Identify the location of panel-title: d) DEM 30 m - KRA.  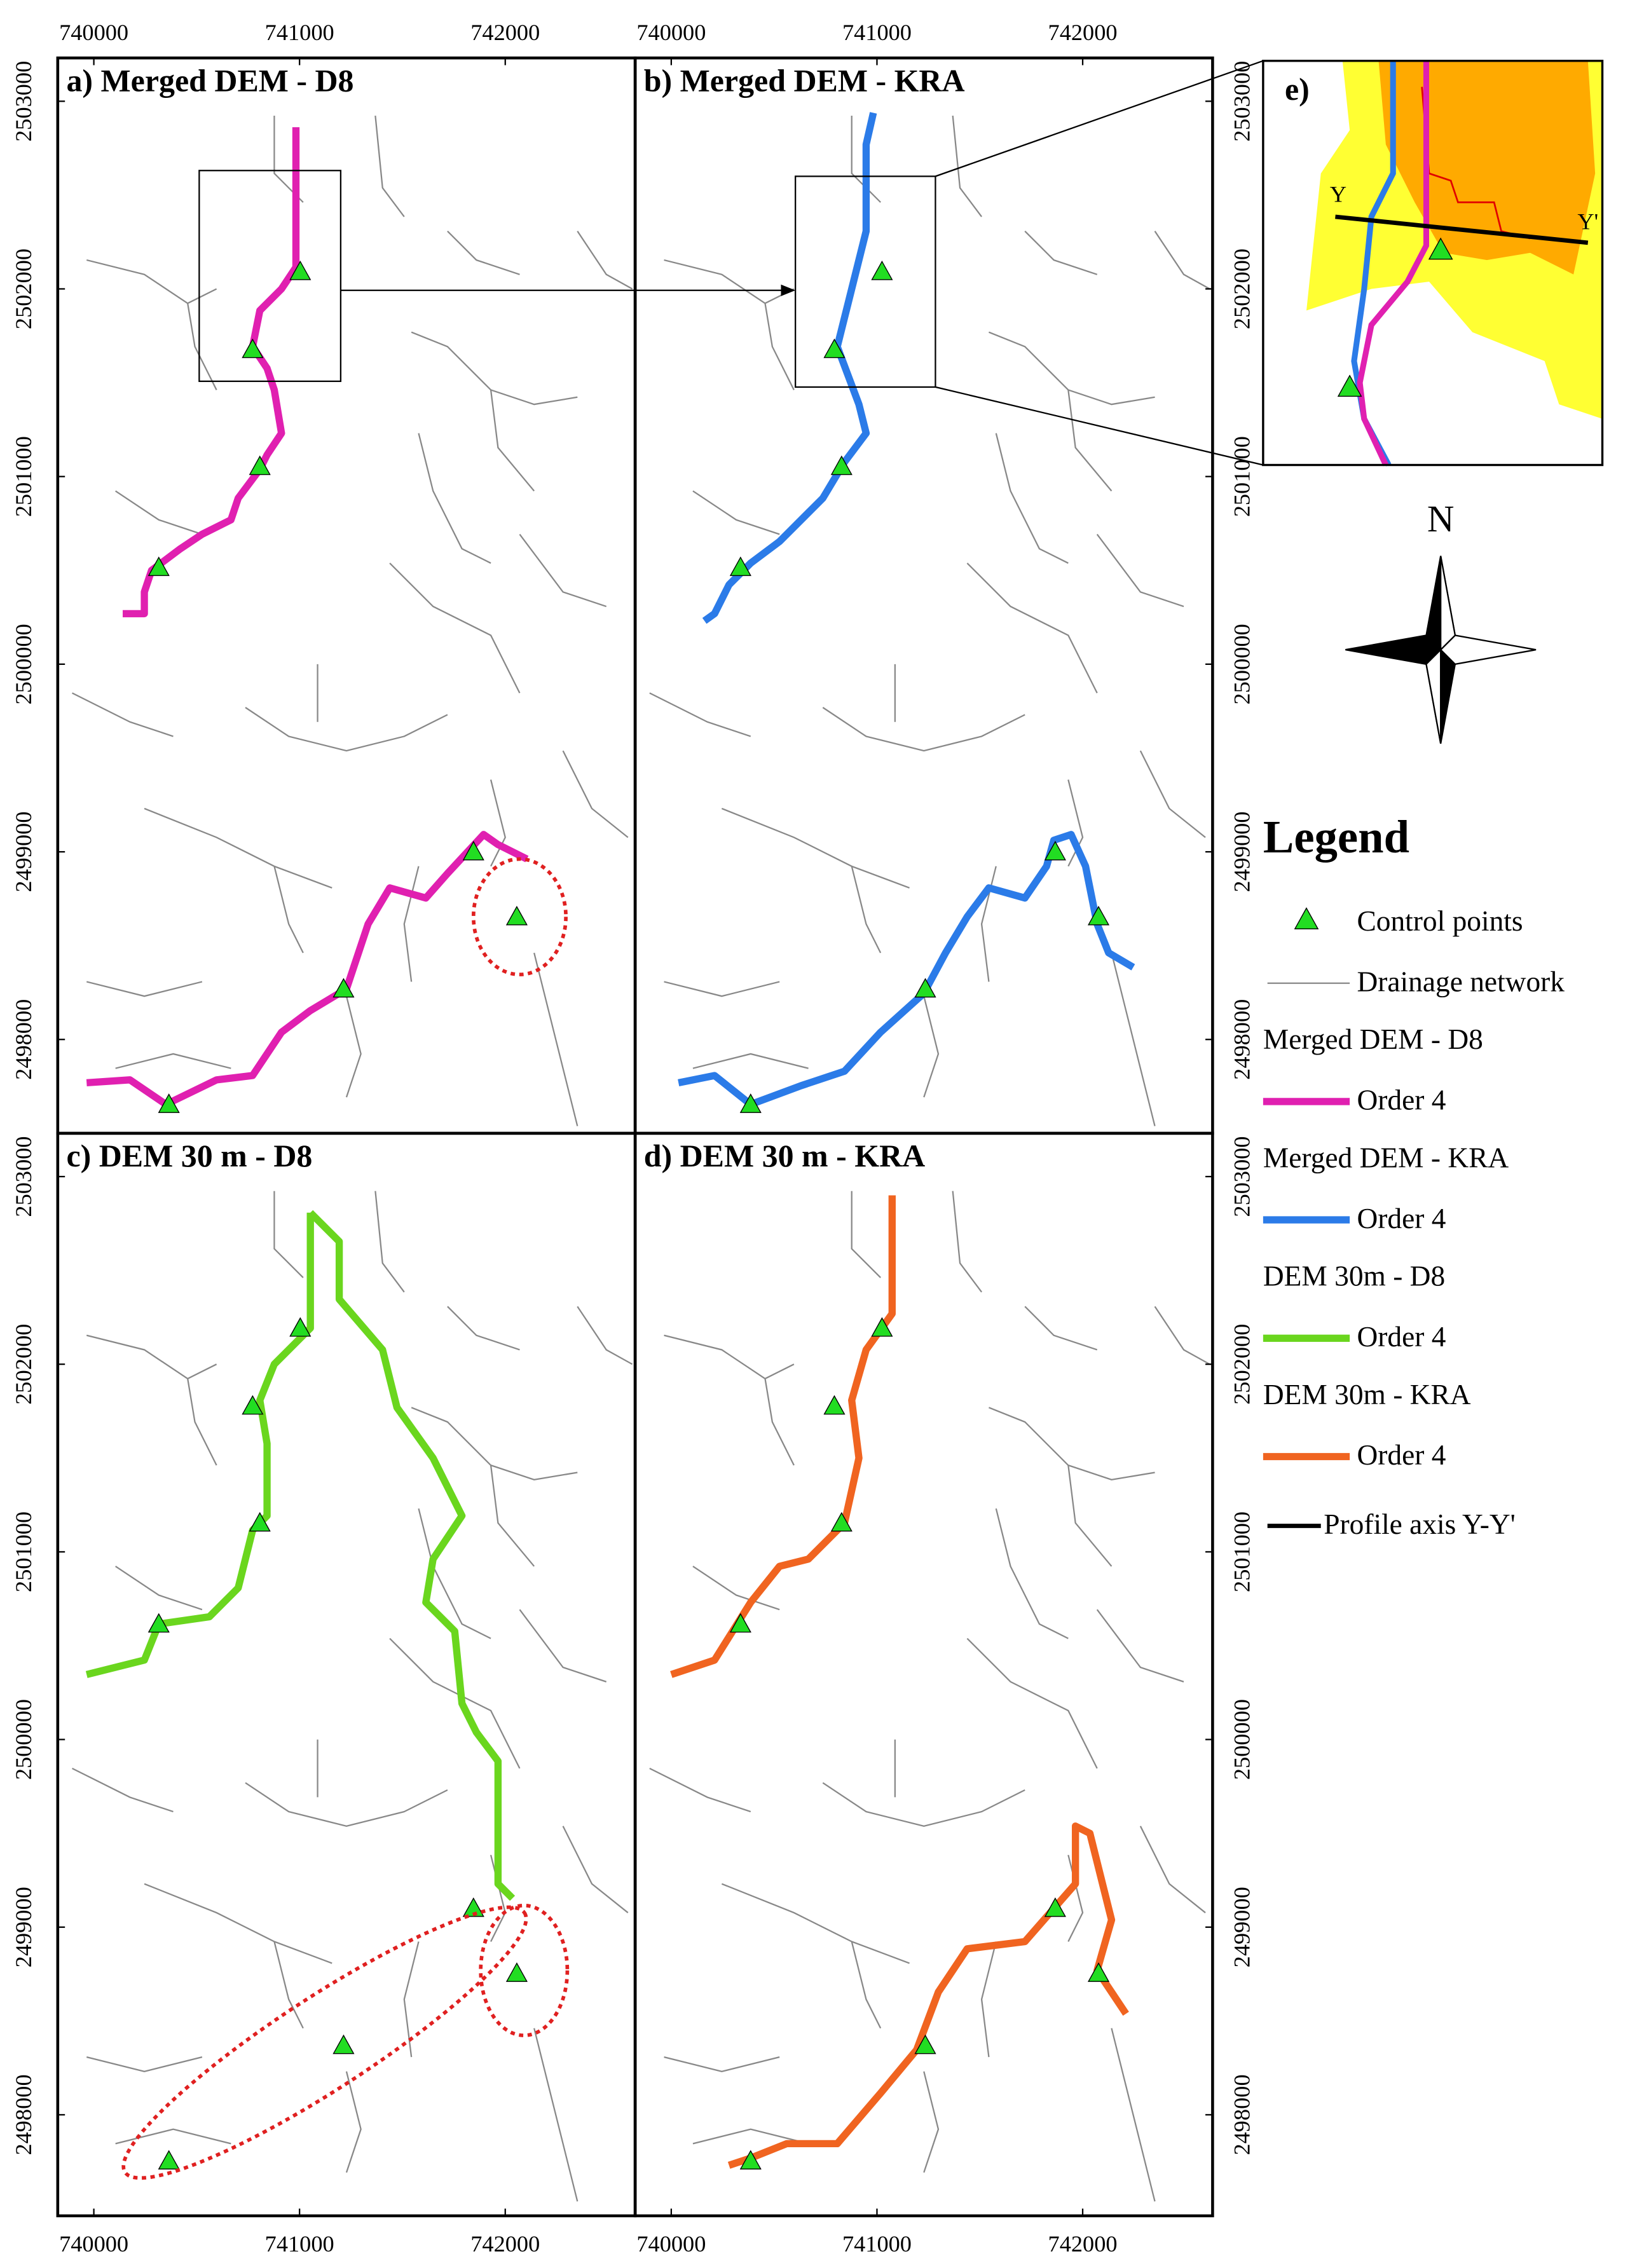
(785, 1155).